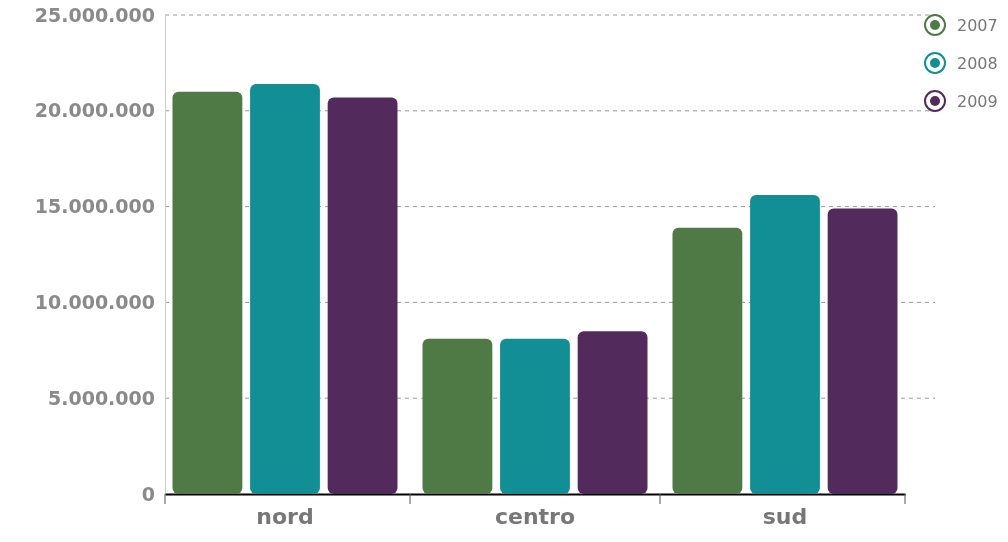  What do you see at coordinates (977, 101) in the screenshot?
I see `legend-label: 2009` at bounding box center [977, 101].